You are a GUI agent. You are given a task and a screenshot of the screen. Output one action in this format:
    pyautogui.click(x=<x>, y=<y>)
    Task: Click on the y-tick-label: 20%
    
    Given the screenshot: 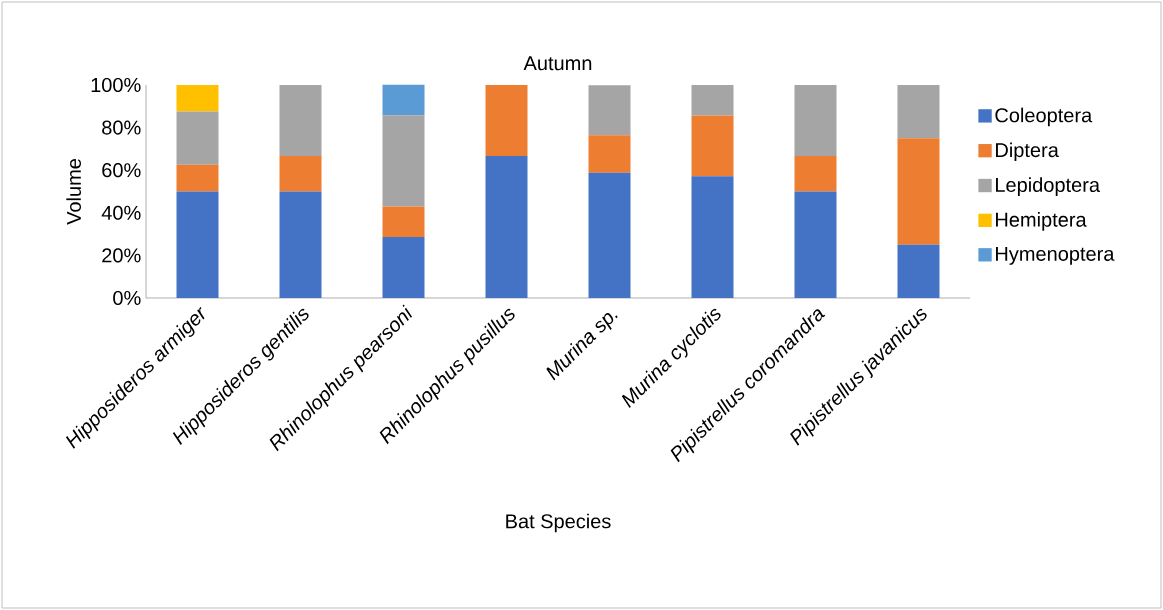 What is the action you would take?
    pyautogui.click(x=121, y=255)
    